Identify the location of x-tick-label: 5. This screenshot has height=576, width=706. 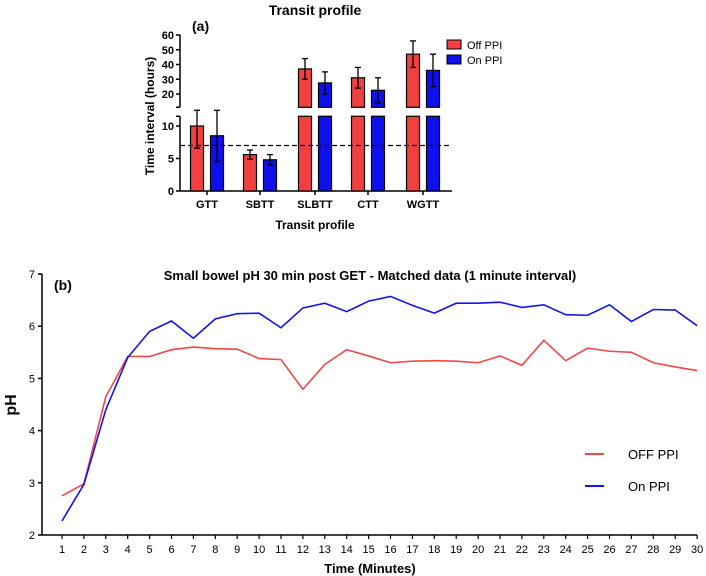
(150, 550).